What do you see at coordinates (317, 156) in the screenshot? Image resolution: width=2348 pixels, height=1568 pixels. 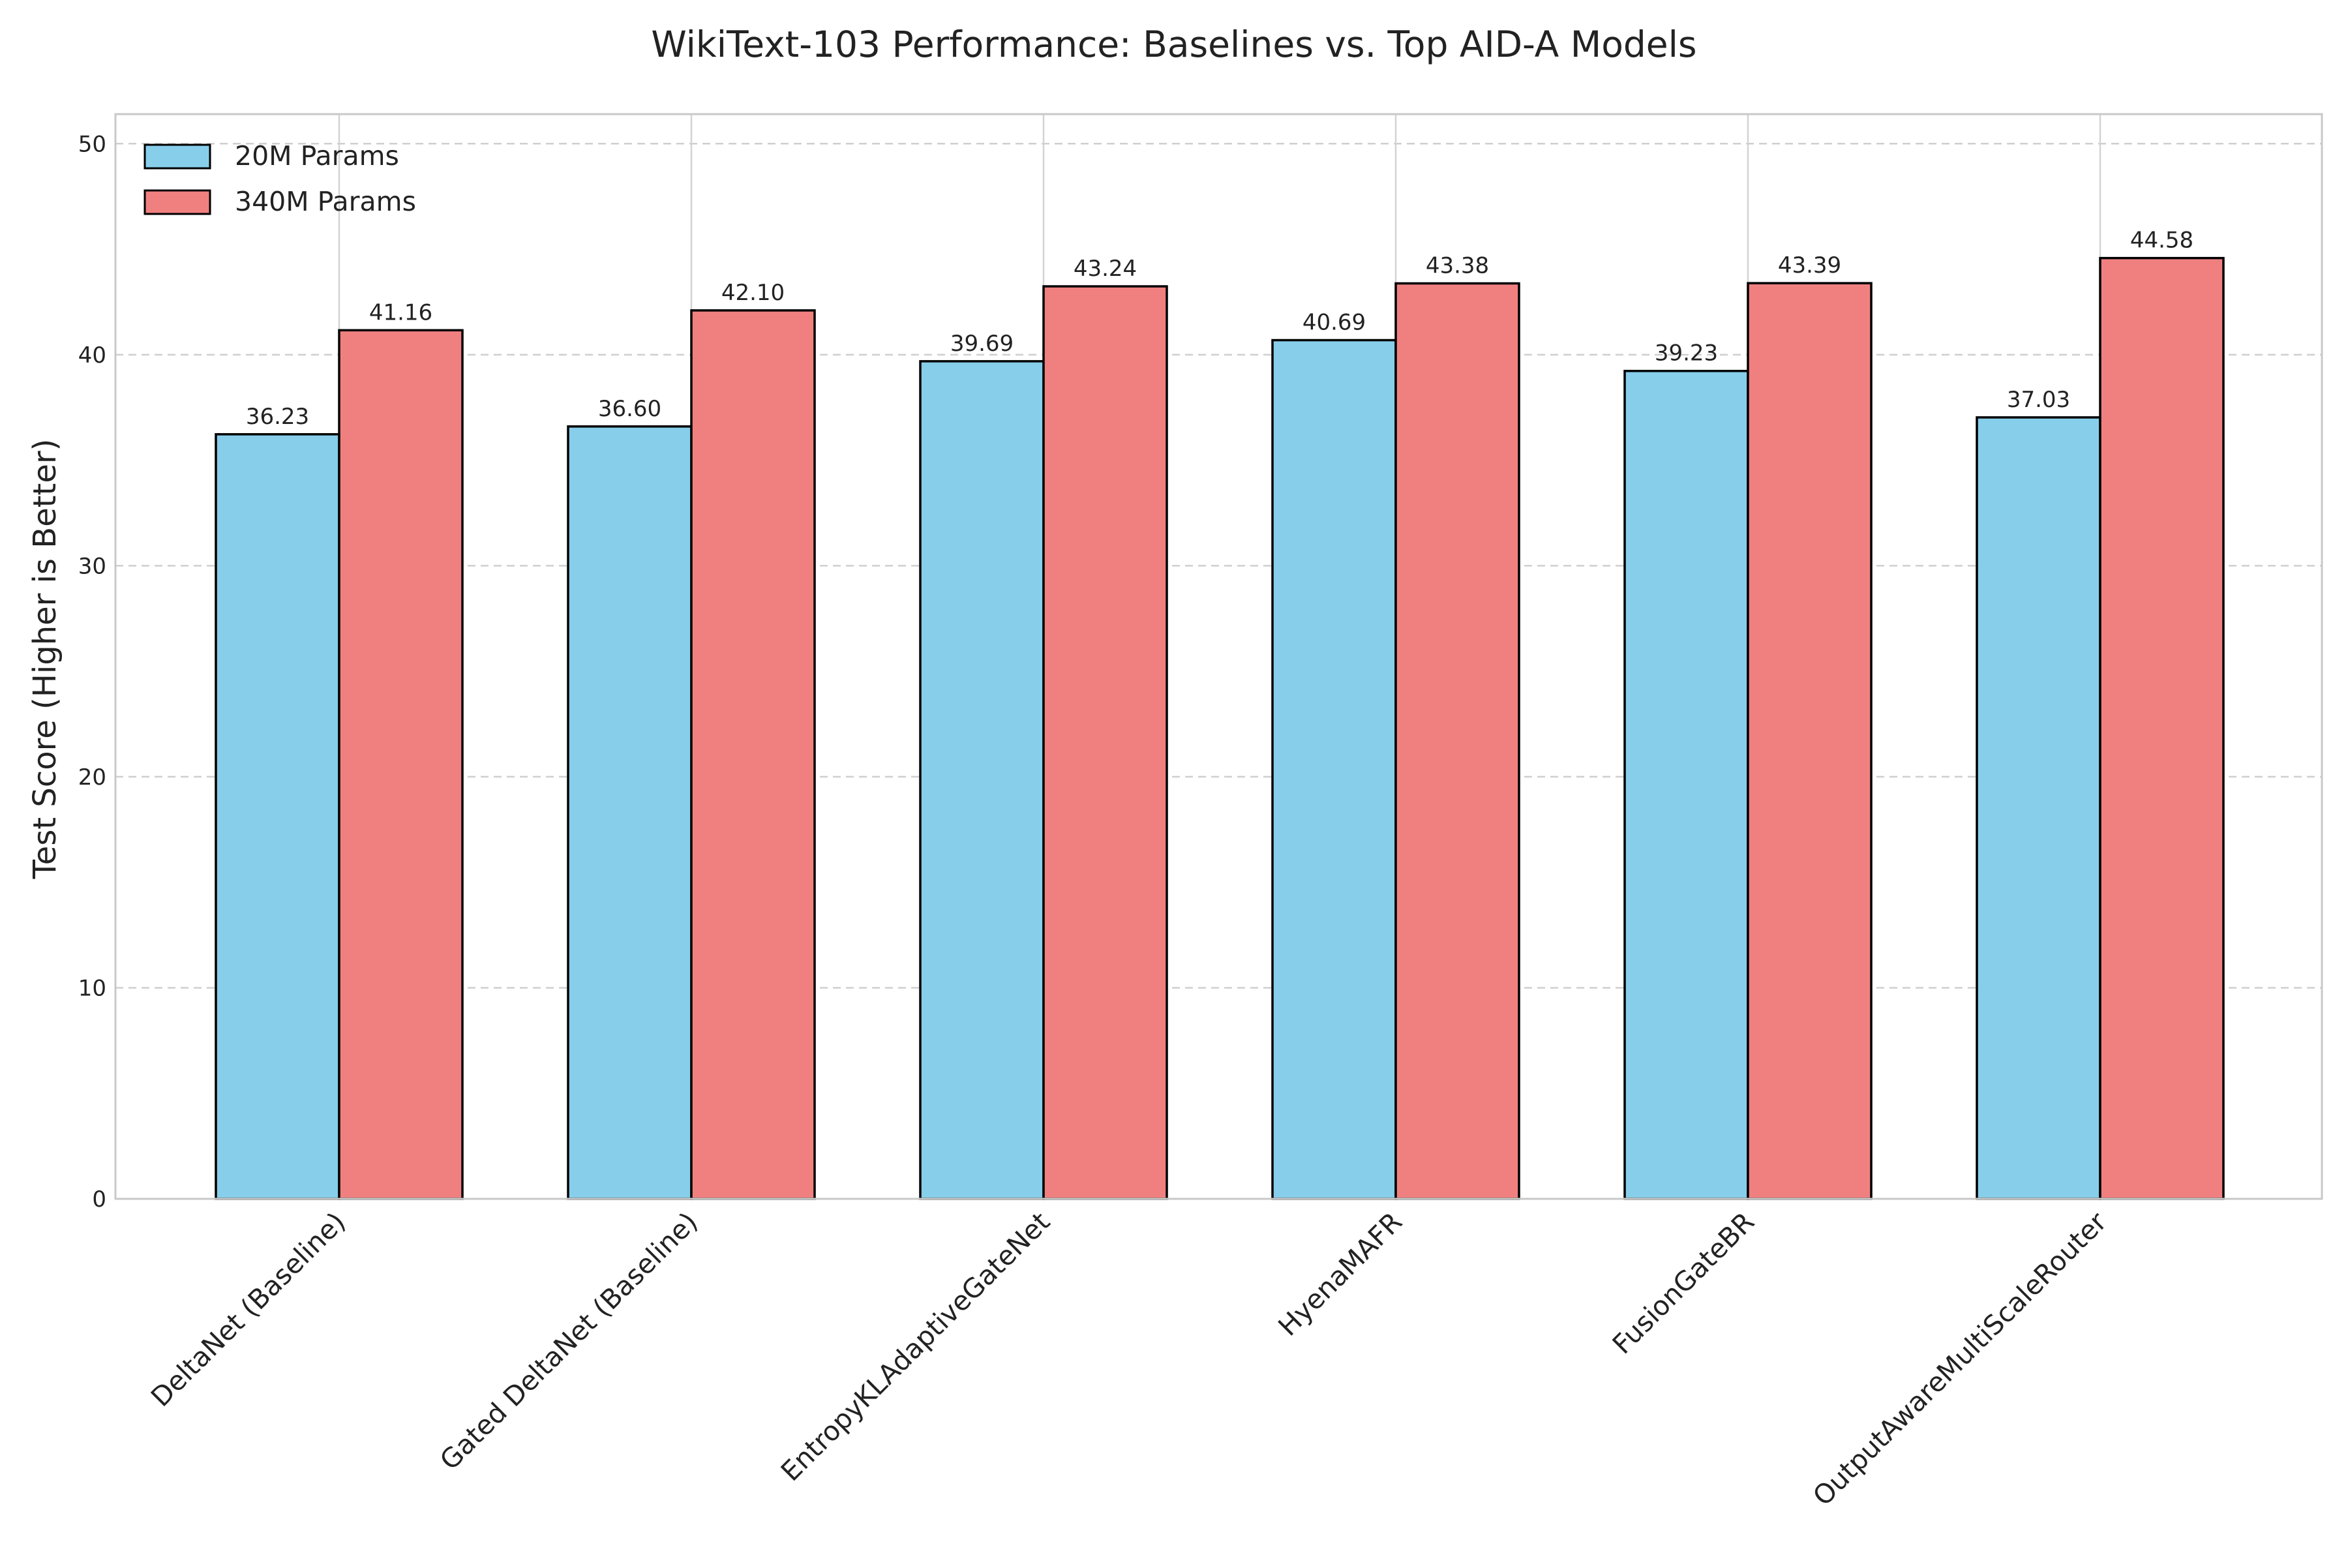 I see `legend-label: 20M Params` at bounding box center [317, 156].